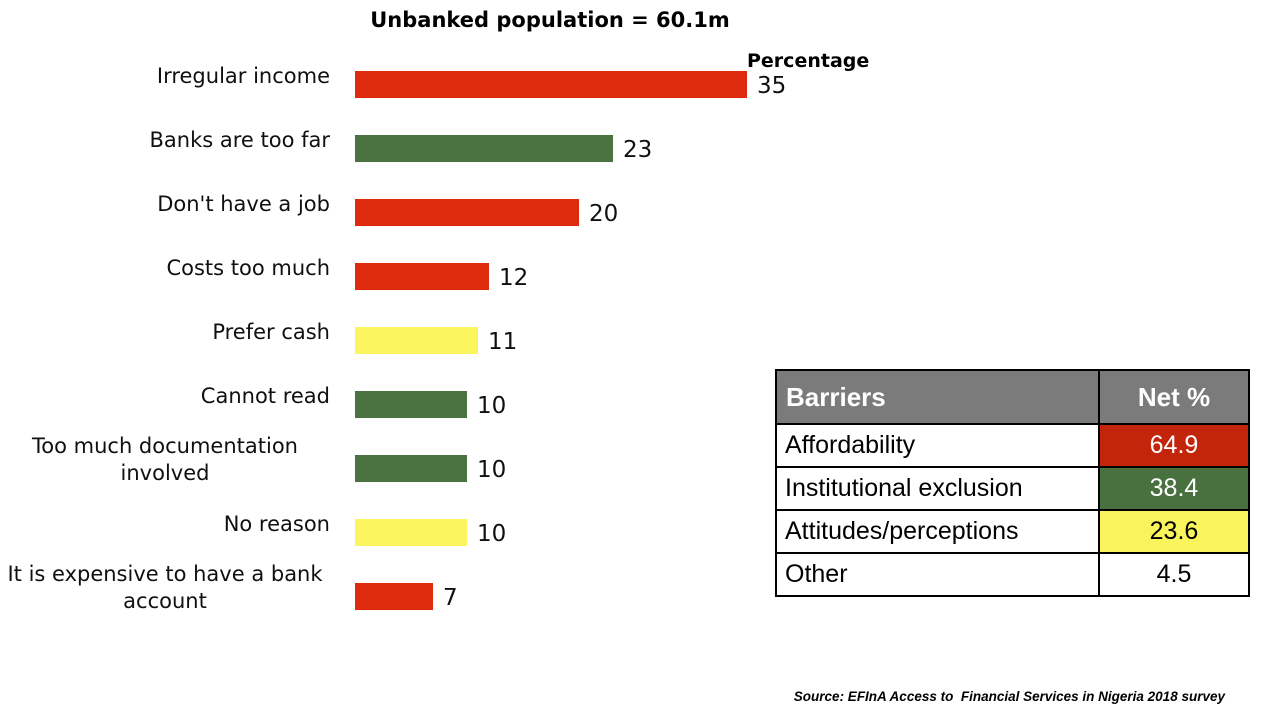  I want to click on barrier-label-cell: Affordability, so click(937, 445).